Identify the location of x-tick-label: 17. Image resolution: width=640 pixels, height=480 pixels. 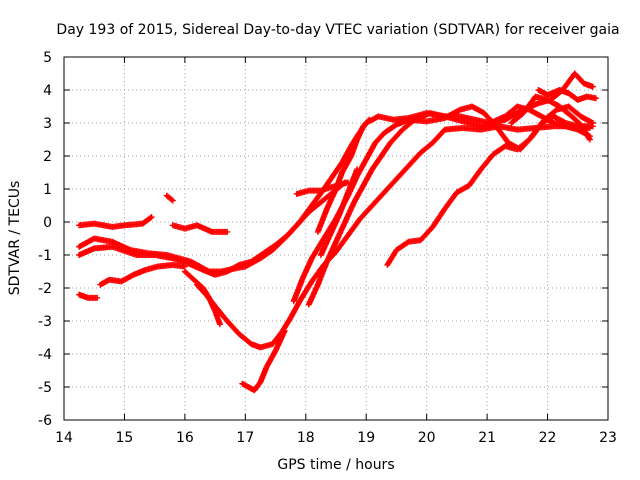
(245, 438).